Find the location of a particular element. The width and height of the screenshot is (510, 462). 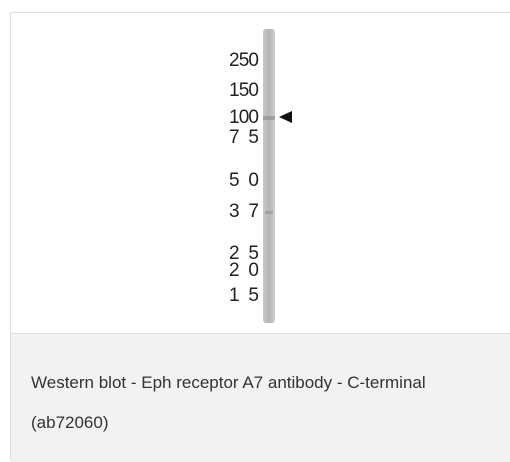

marker-label: 20 is located at coordinates (244, 270).